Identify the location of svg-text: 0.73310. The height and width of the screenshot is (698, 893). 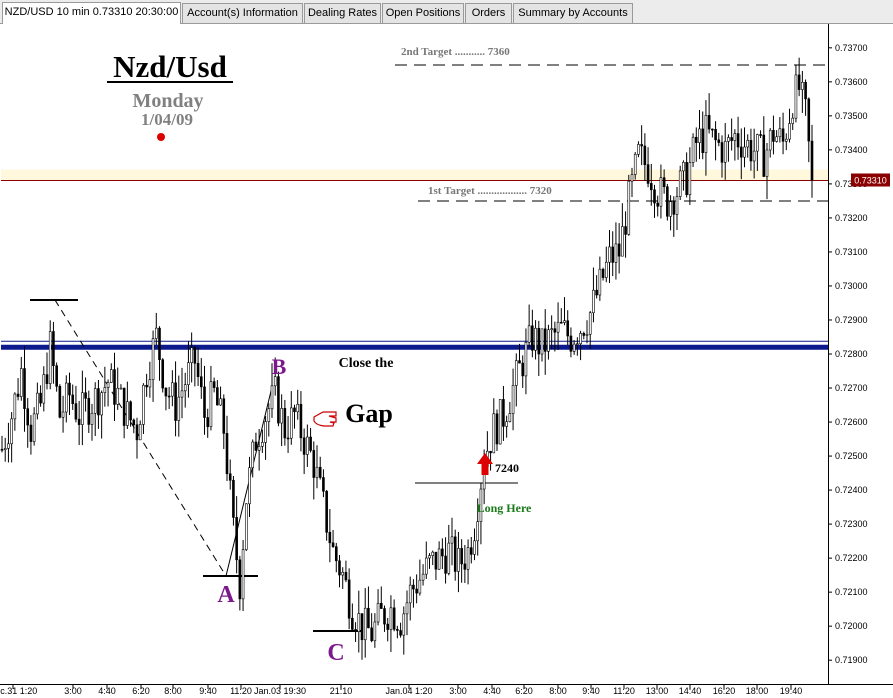
(870, 180).